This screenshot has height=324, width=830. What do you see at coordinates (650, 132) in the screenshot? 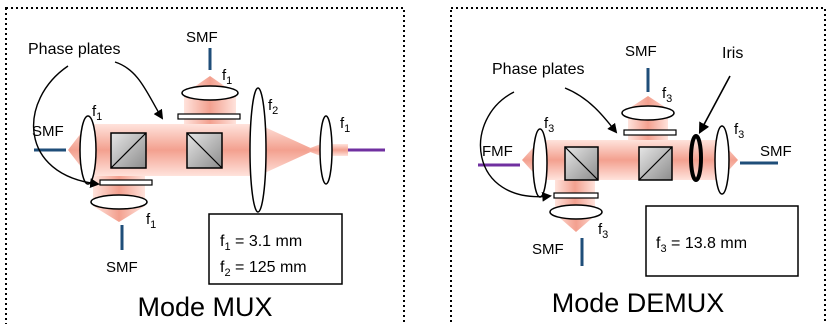
I see `demux-phase-plate-top` at bounding box center [650, 132].